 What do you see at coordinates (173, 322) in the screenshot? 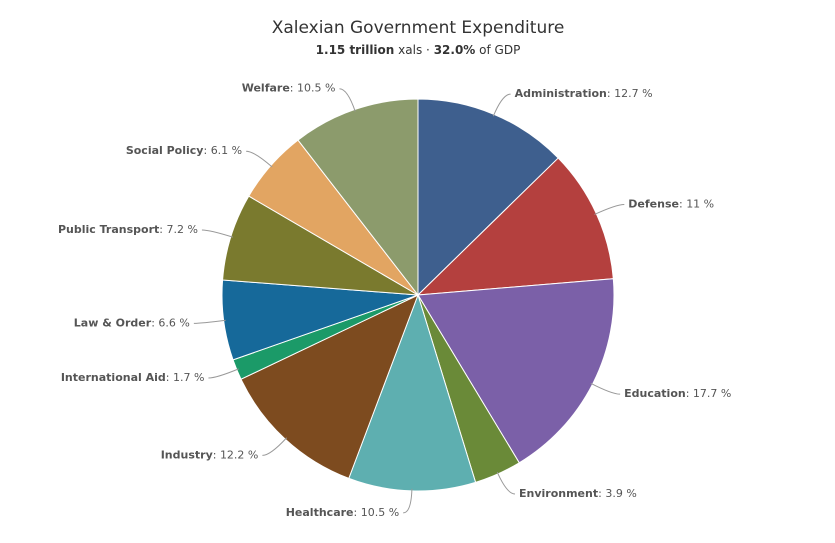
I see `label-value: 6.6 %` at bounding box center [173, 322].